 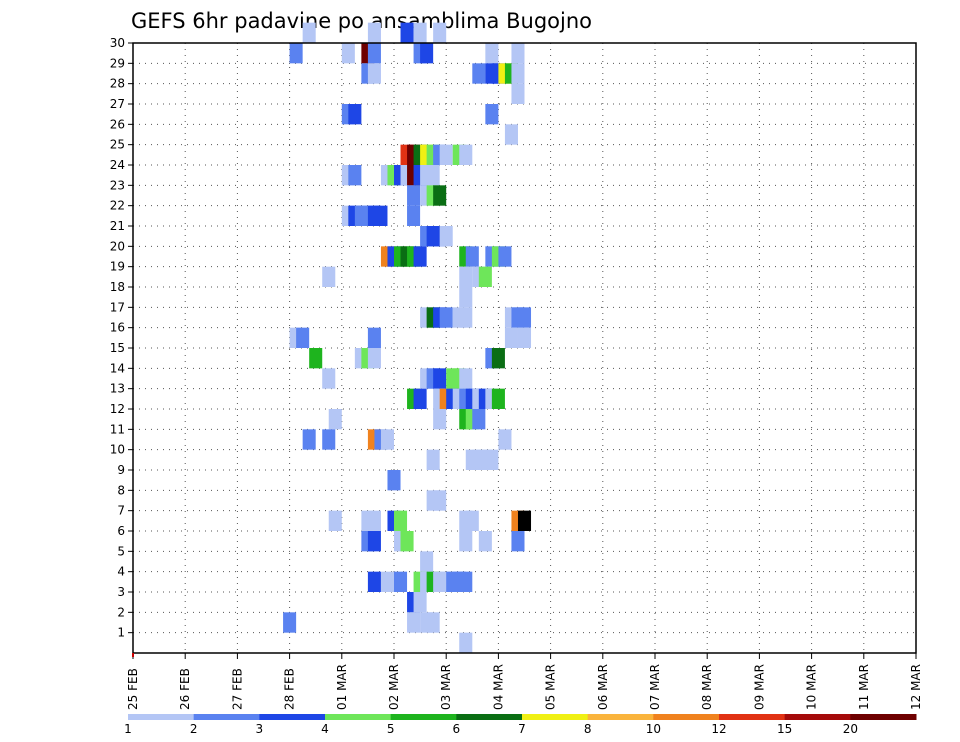 I want to click on legend-label: 6, so click(x=457, y=729).